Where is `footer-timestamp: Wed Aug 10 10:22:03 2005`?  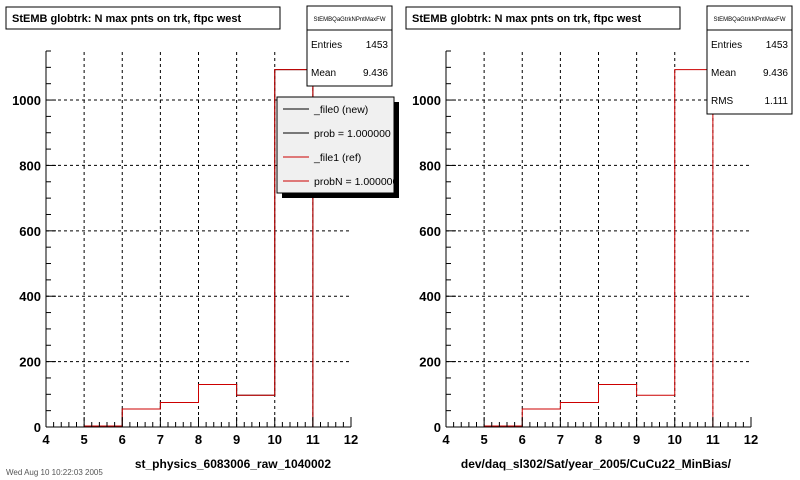 footer-timestamp: Wed Aug 10 10:22:03 2005 is located at coordinates (54, 472).